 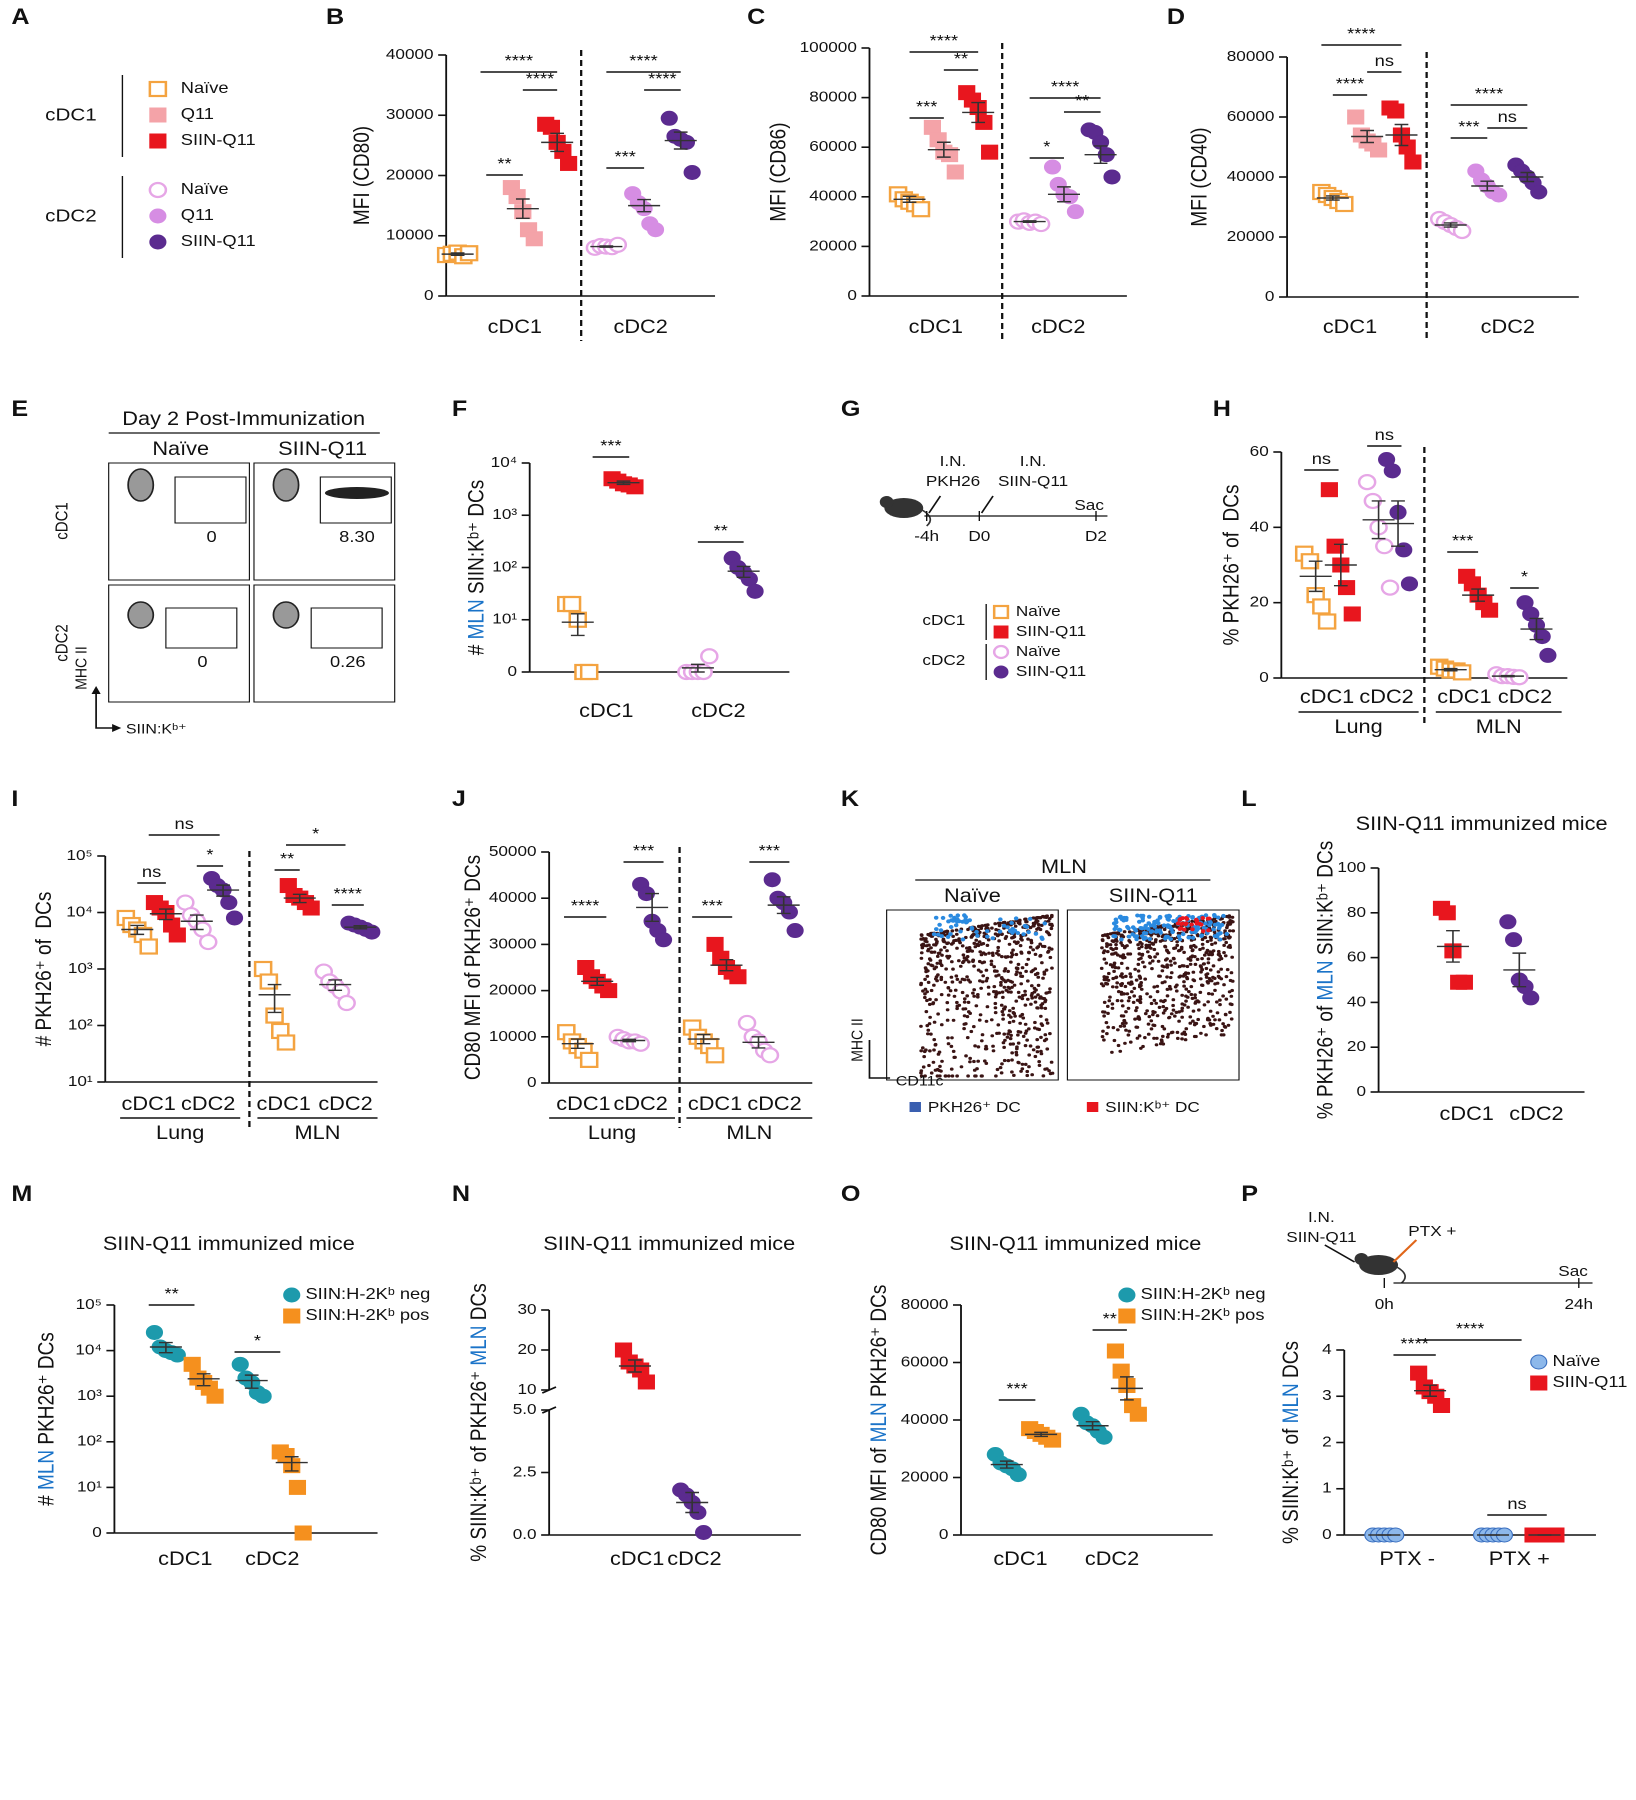 What do you see at coordinates (1089, 505) in the screenshot?
I see `event-label: Sac` at bounding box center [1089, 505].